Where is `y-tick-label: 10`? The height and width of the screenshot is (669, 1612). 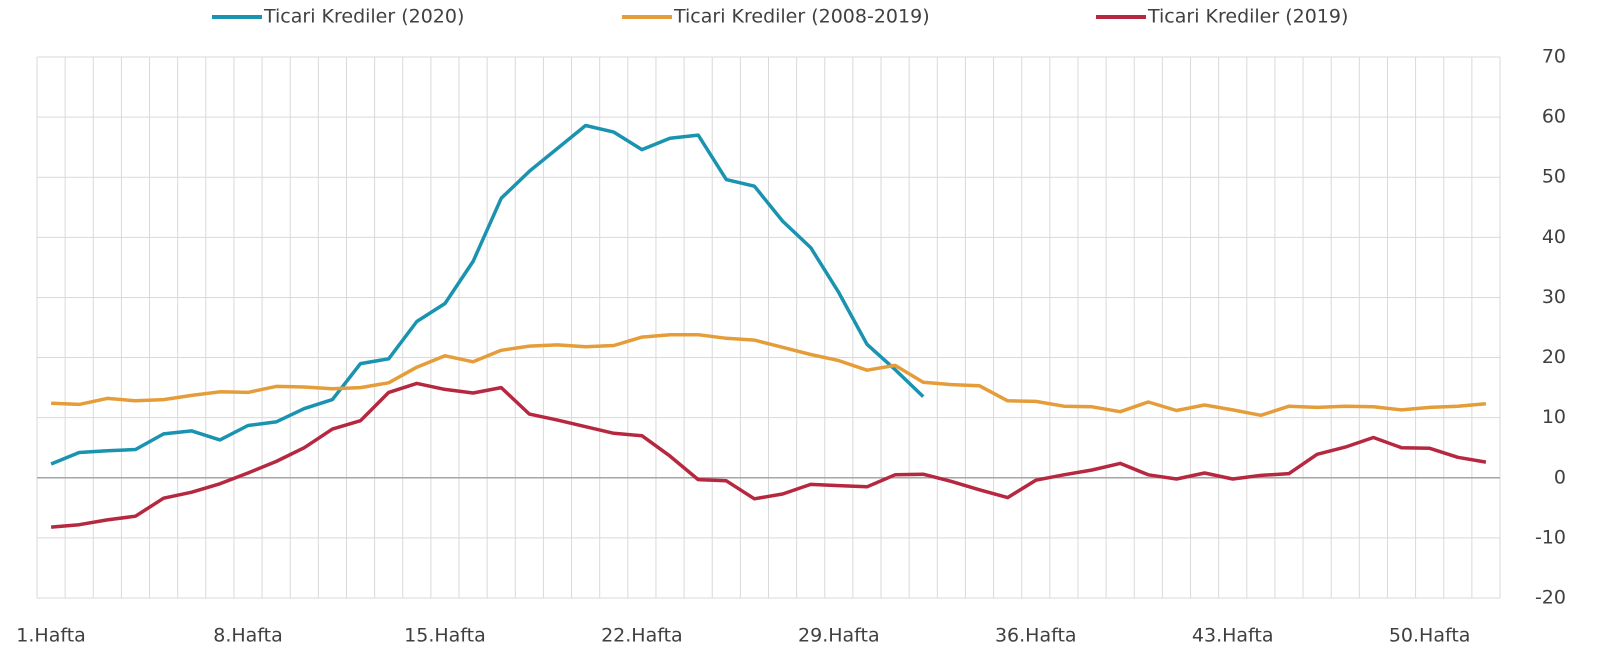
y-tick-label: 10 is located at coordinates (1554, 417).